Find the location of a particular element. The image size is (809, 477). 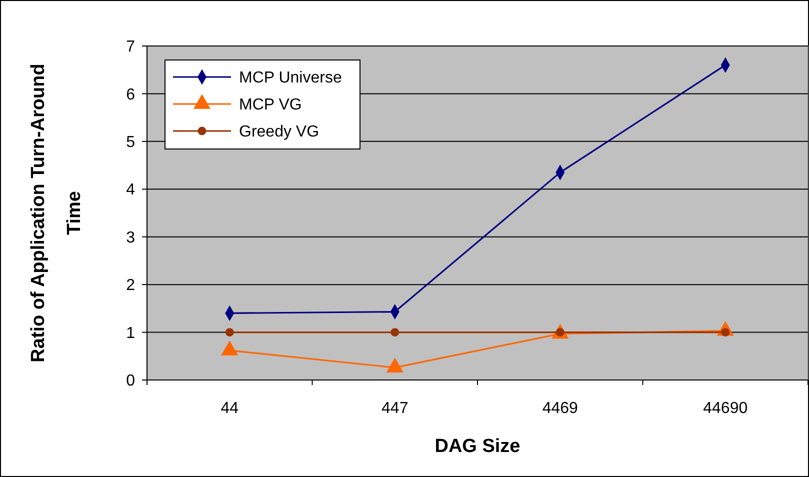

y-tick-label: 7 is located at coordinates (131, 47).